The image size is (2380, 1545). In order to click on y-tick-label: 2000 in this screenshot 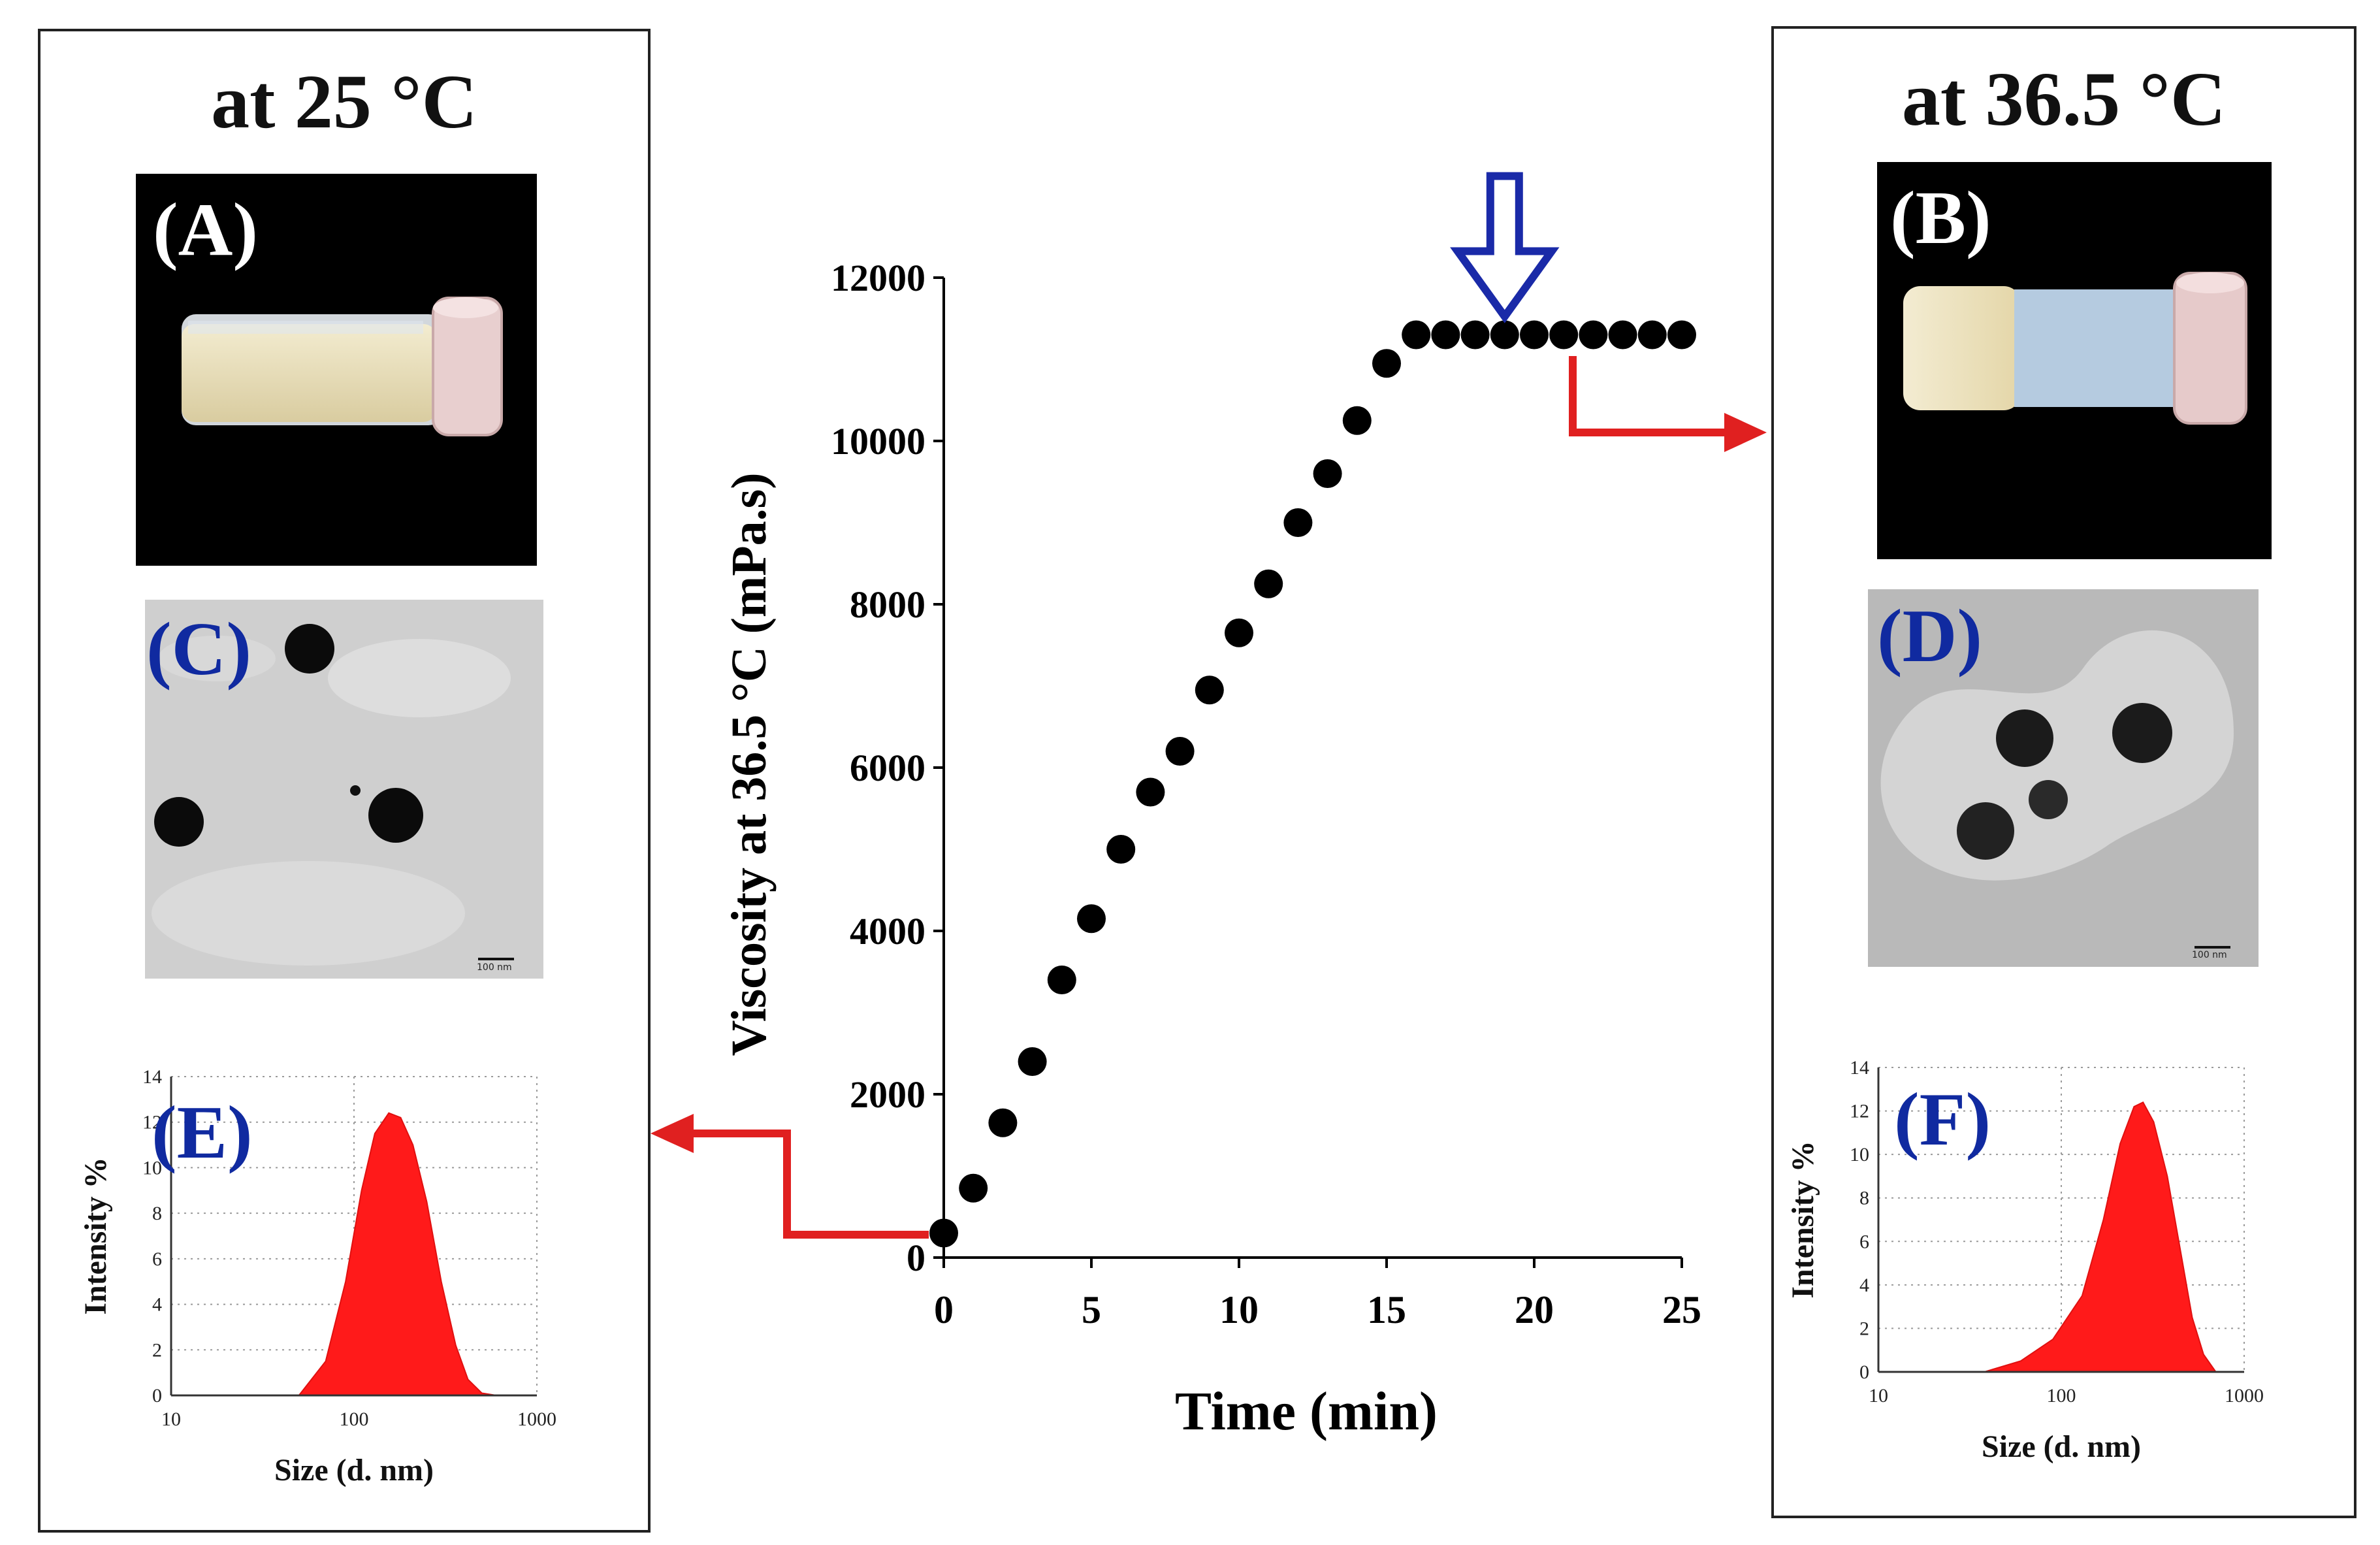, I will do `click(887, 1094)`.